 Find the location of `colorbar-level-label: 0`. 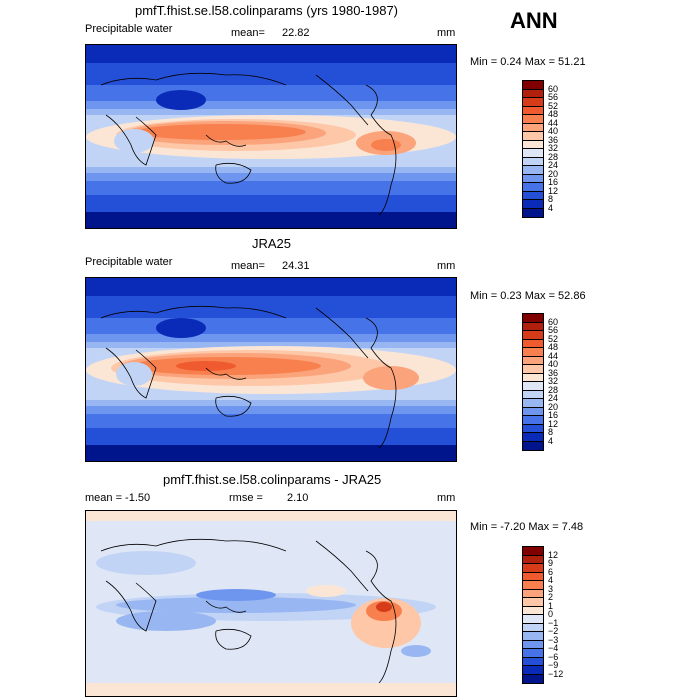

colorbar-level-label: 0 is located at coordinates (551, 614).